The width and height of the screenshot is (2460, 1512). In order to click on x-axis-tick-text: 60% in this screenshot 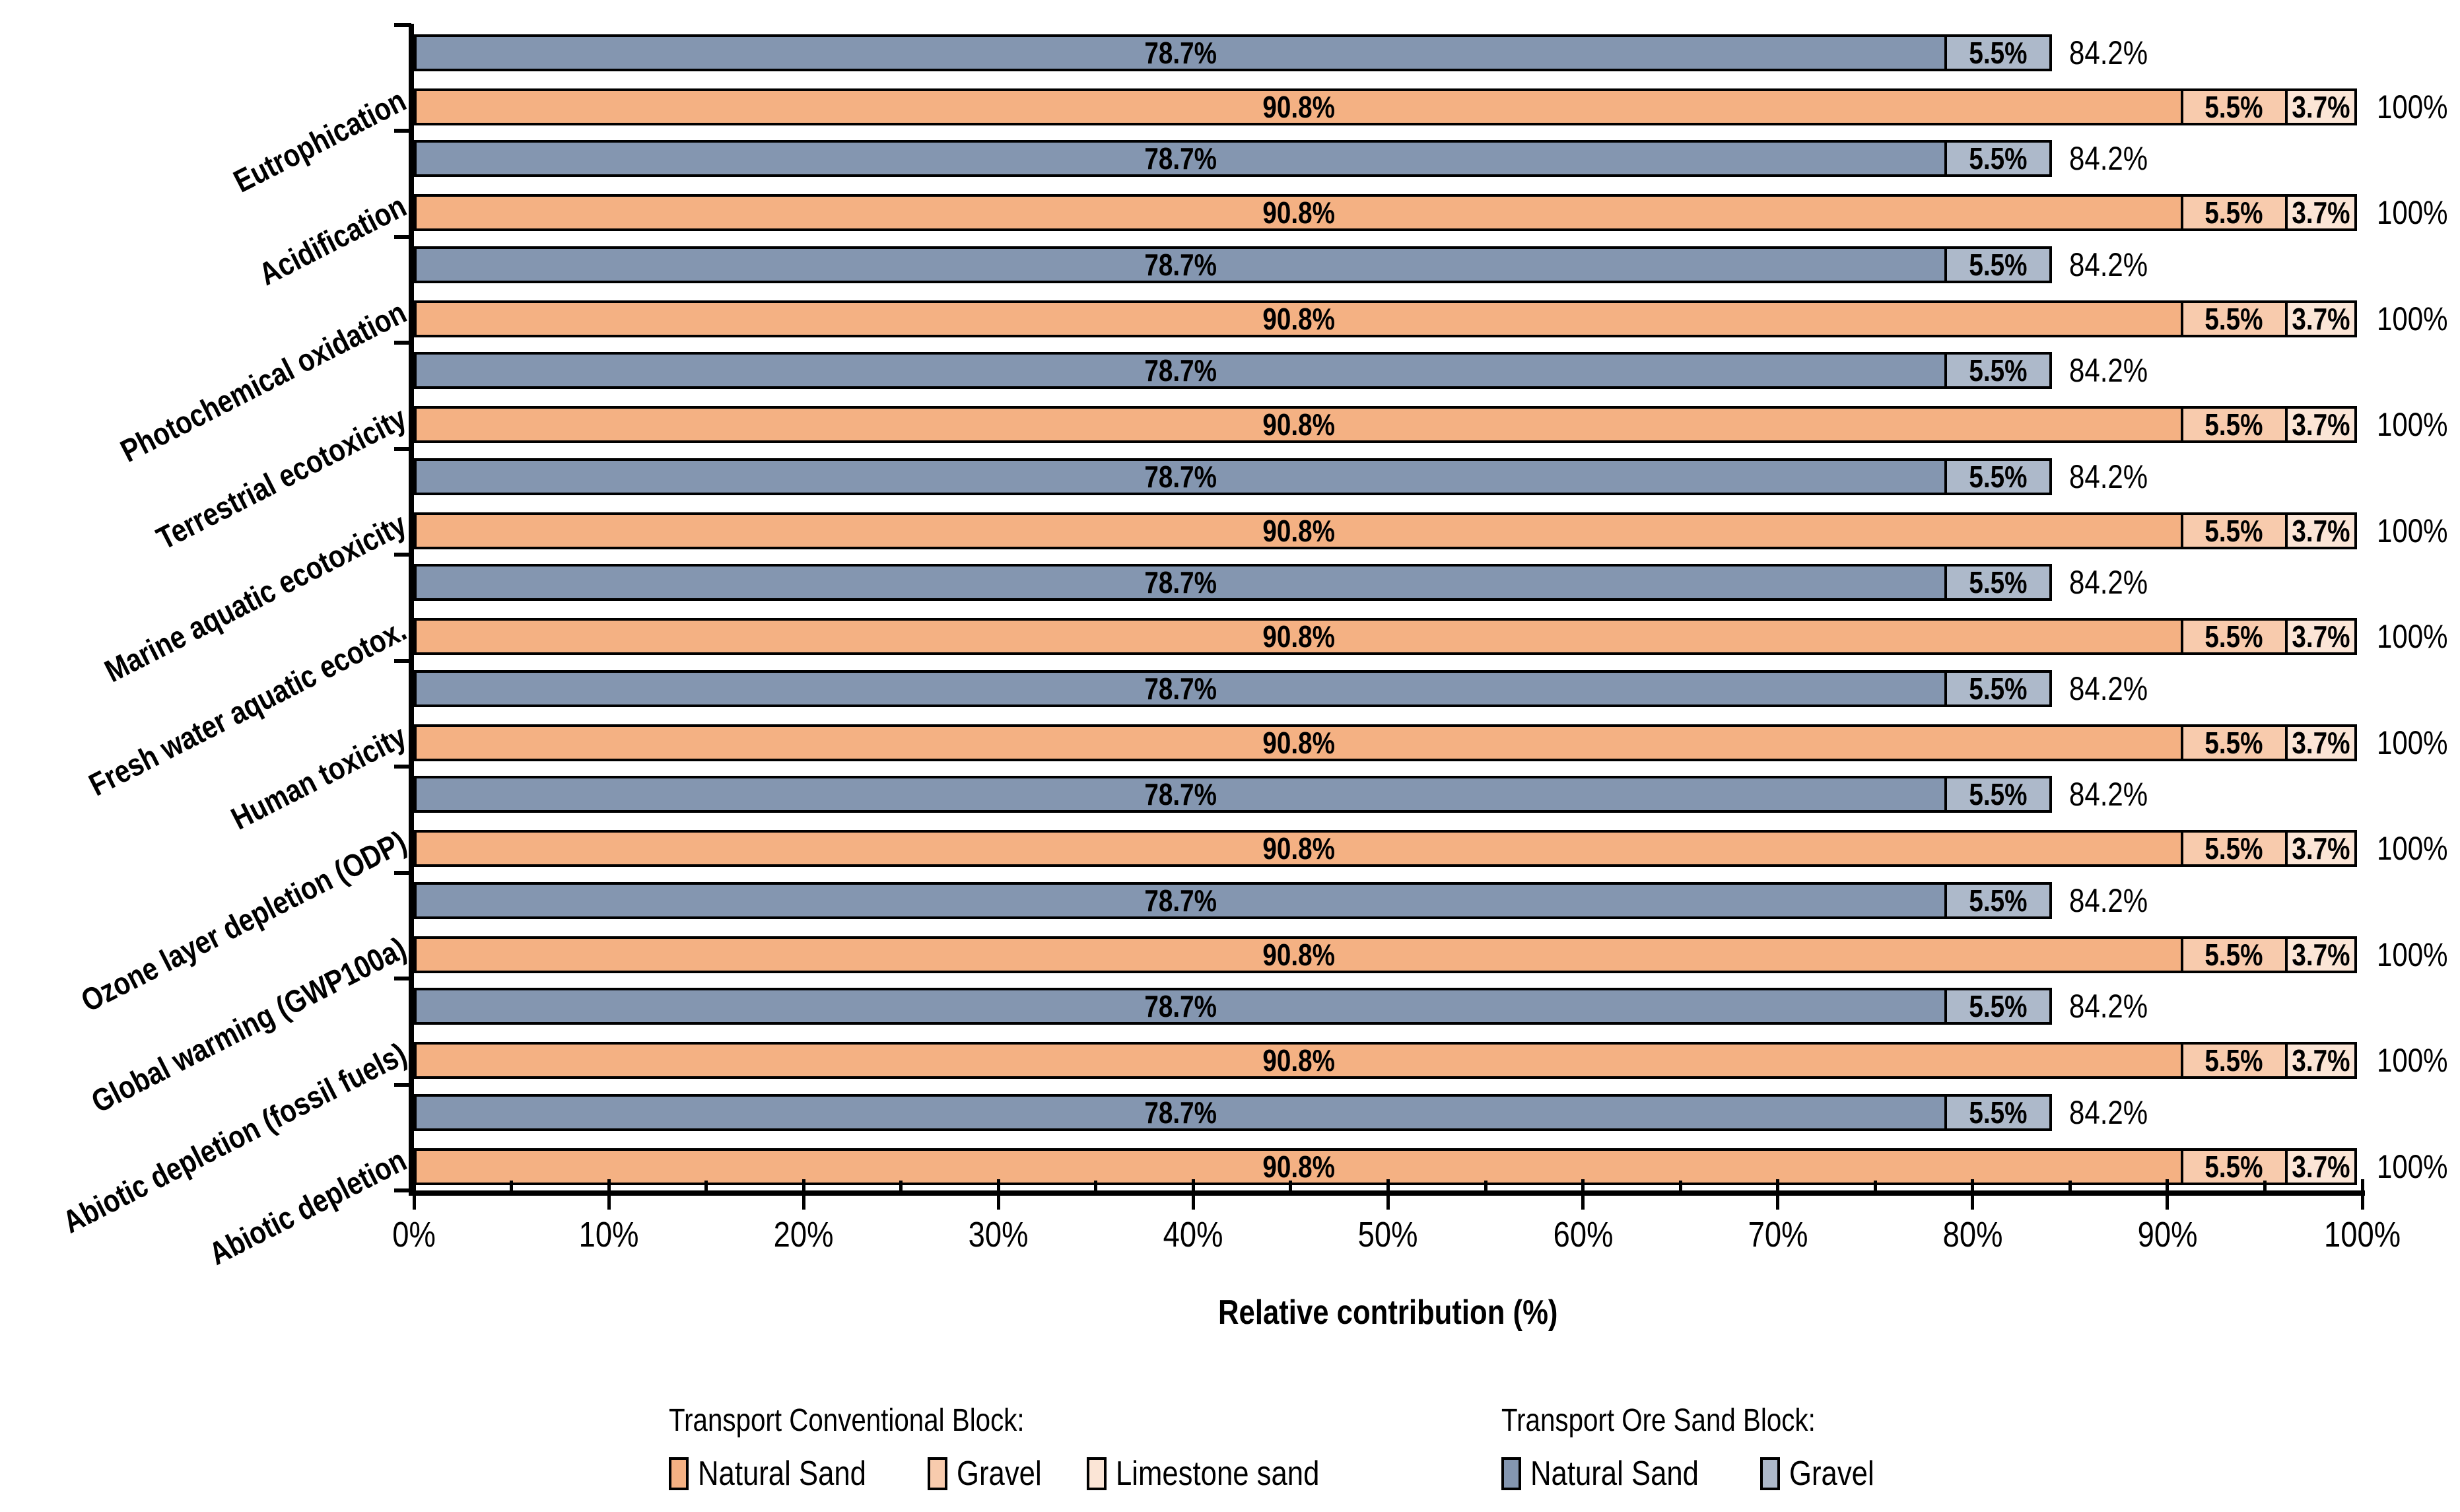, I will do `click(1583, 1235)`.